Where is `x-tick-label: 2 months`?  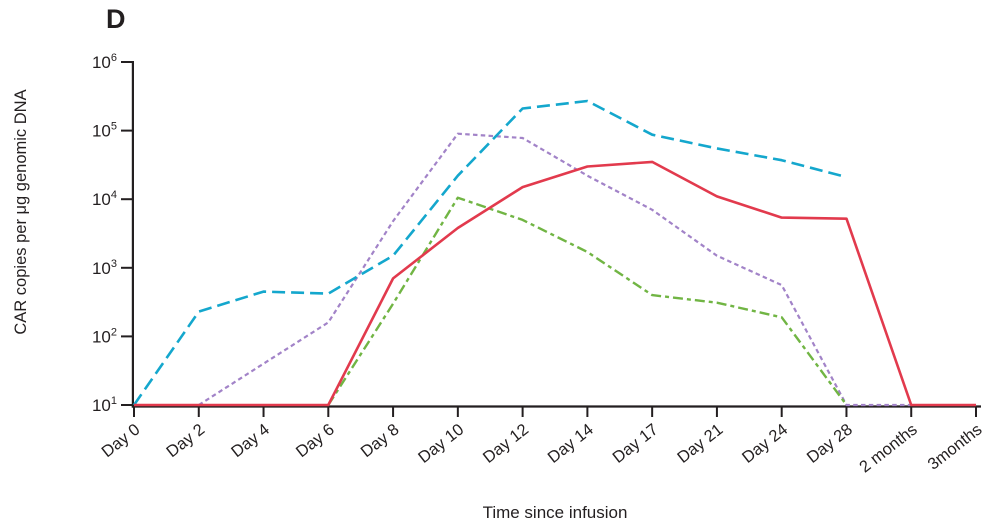
x-tick-label: 2 months is located at coordinates (888, 448).